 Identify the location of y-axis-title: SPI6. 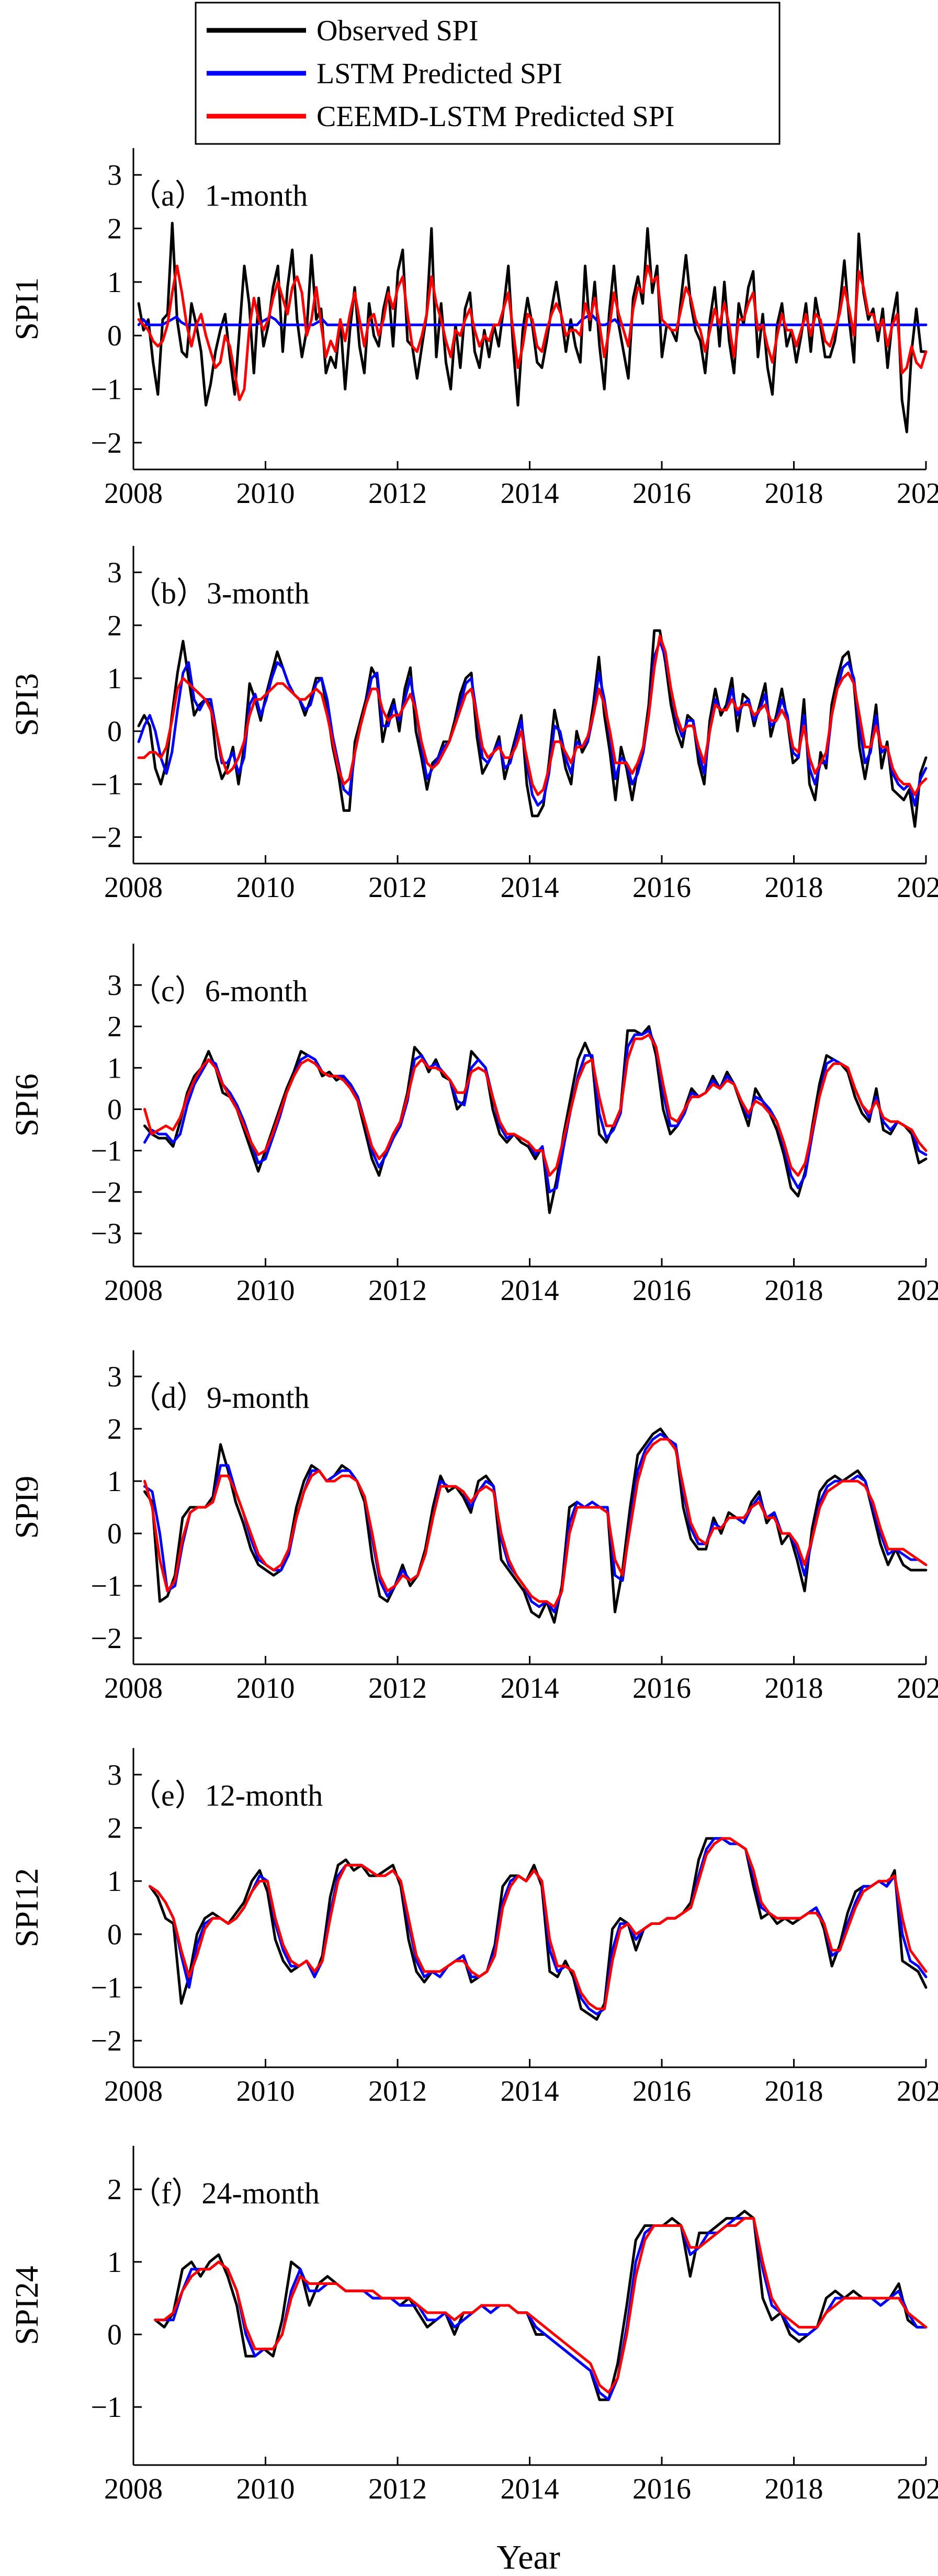
(27, 1105).